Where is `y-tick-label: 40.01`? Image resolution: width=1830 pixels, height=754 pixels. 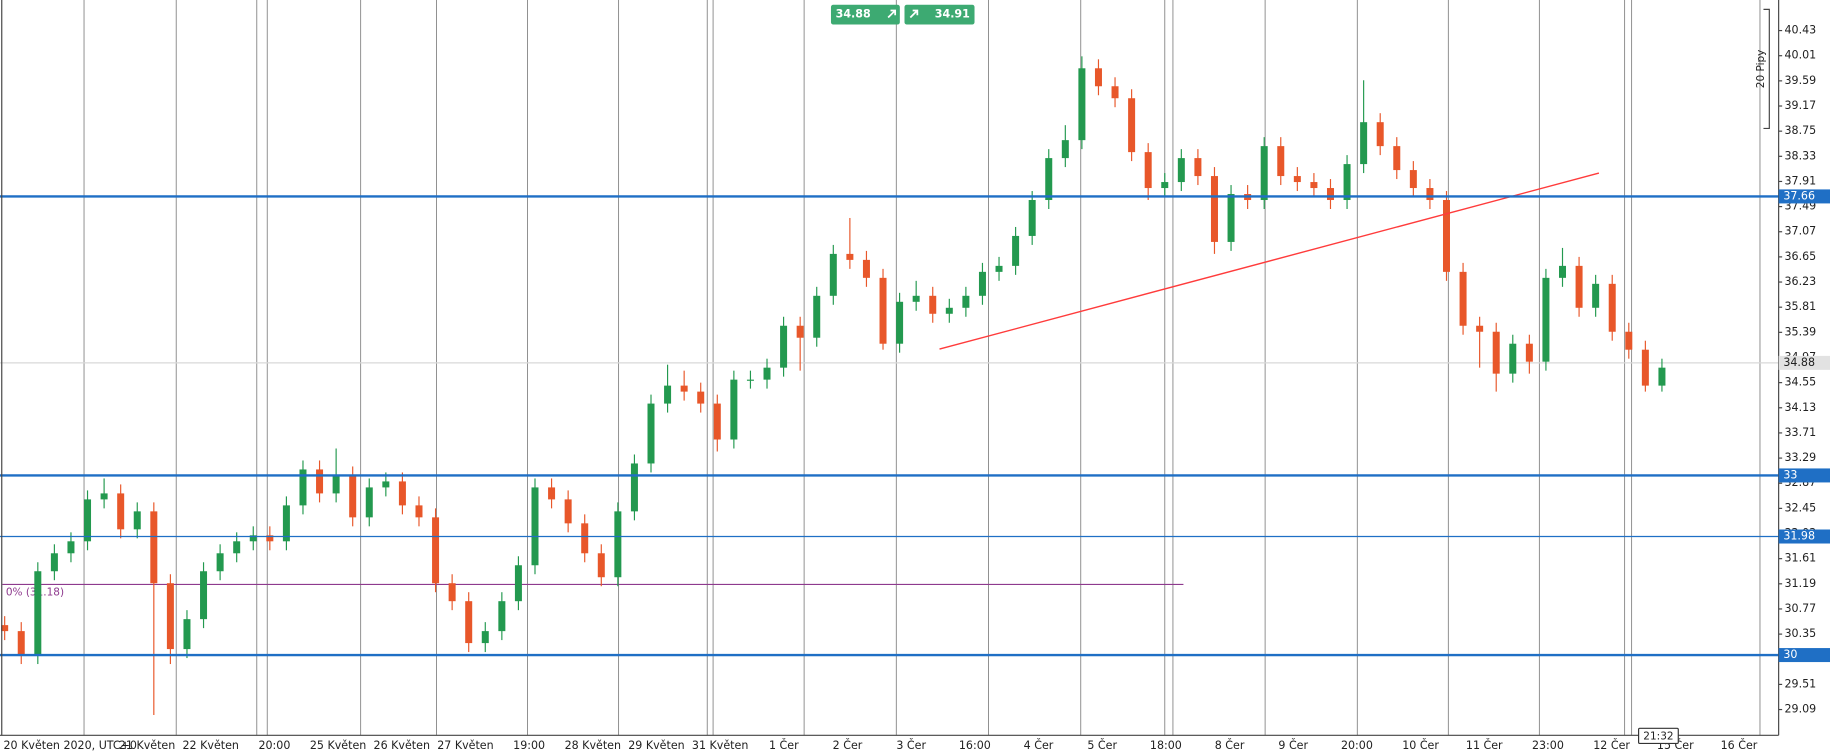
y-tick-label: 40.01 is located at coordinates (1800, 55).